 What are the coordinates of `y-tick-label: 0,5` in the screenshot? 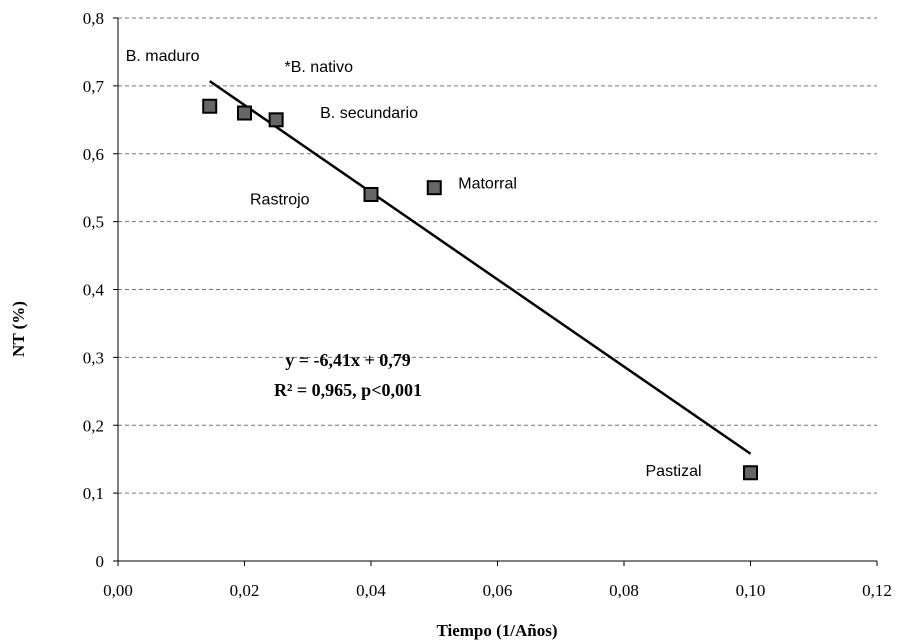 It's located at (93, 222).